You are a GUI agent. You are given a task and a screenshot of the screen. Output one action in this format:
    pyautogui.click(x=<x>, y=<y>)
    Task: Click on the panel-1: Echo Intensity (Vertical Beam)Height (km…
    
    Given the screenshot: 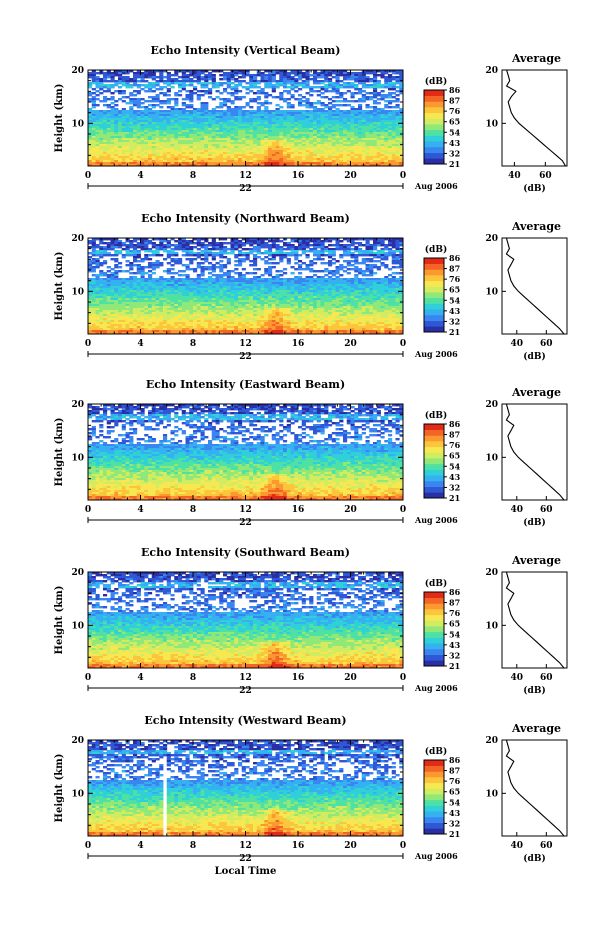 What is the action you would take?
    pyautogui.click(x=310, y=119)
    